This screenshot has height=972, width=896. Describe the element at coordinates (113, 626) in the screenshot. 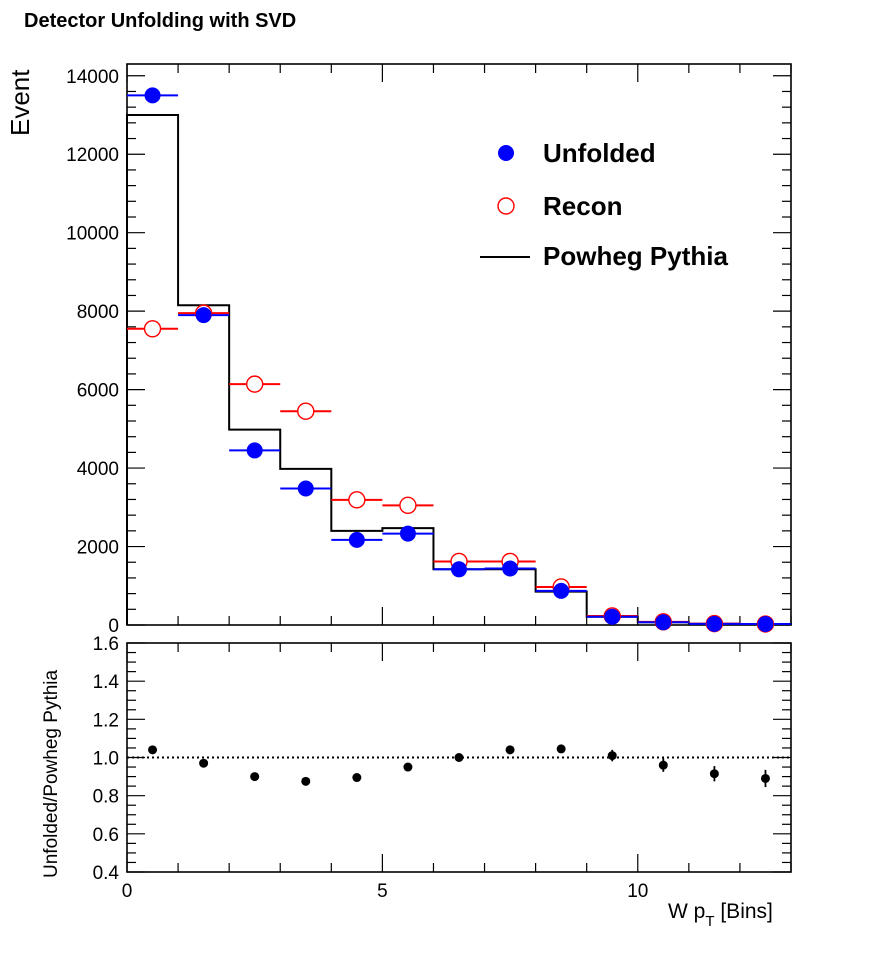

I see `top-y-tick-label: 0` at that location.